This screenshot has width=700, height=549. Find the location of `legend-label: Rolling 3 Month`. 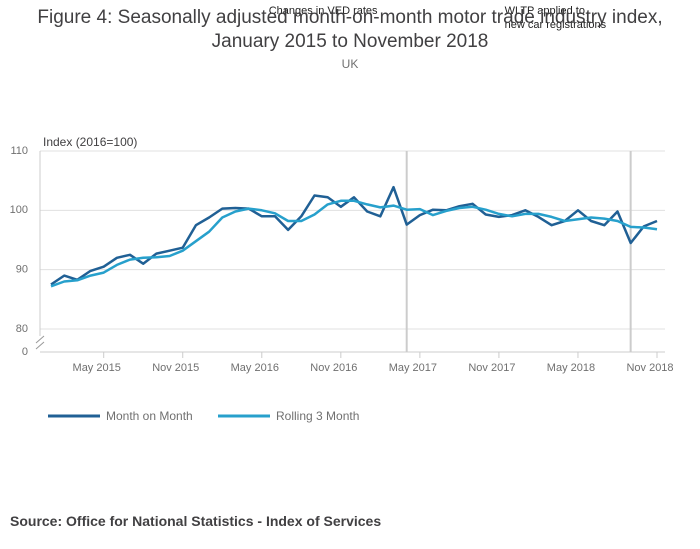

legend-label: Rolling 3 Month is located at coordinates (317, 416).